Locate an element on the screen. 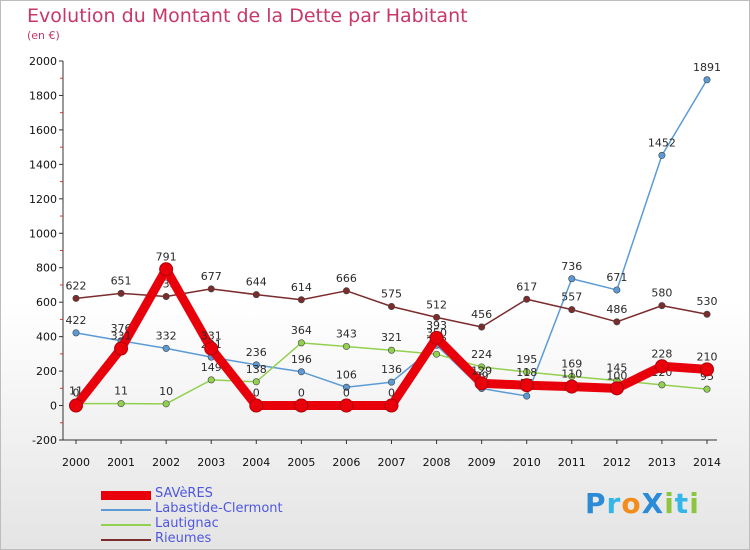 The image size is (750, 550). y-tick-label: 1400 is located at coordinates (43, 164).